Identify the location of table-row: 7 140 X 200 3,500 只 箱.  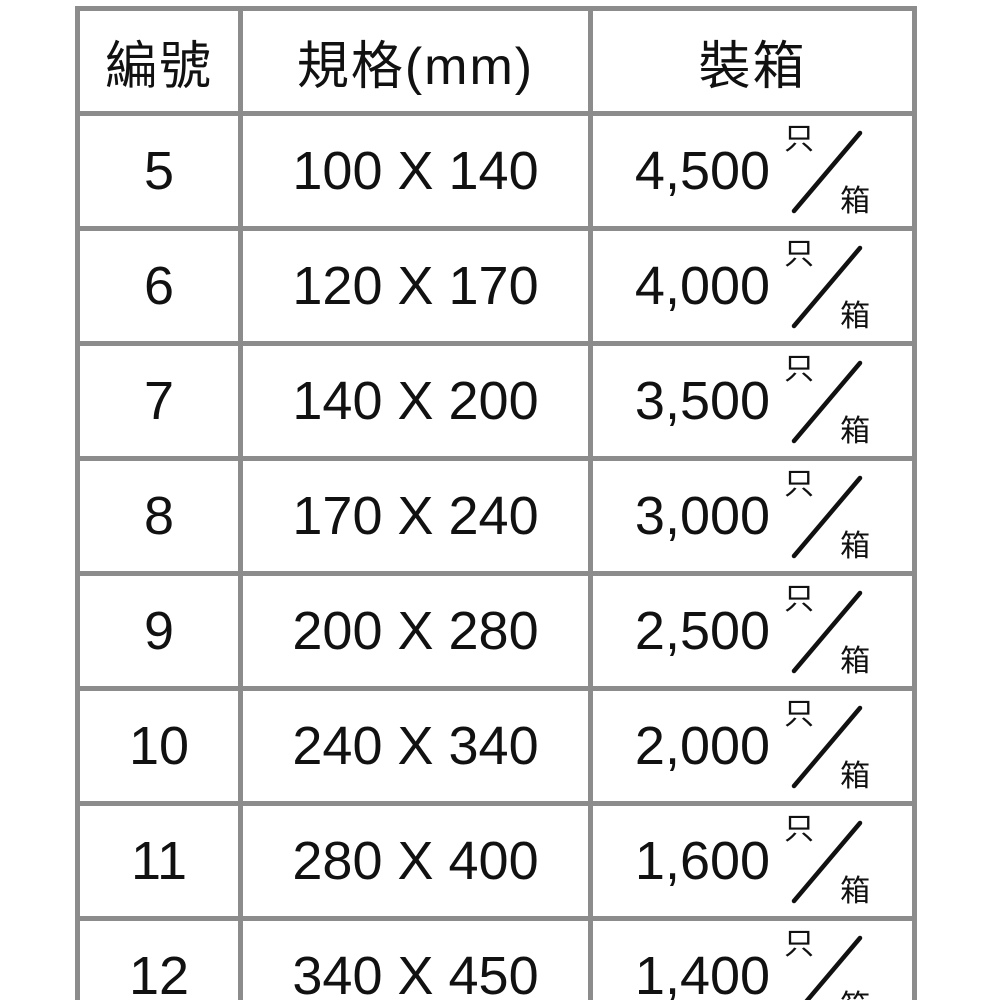
(496, 401).